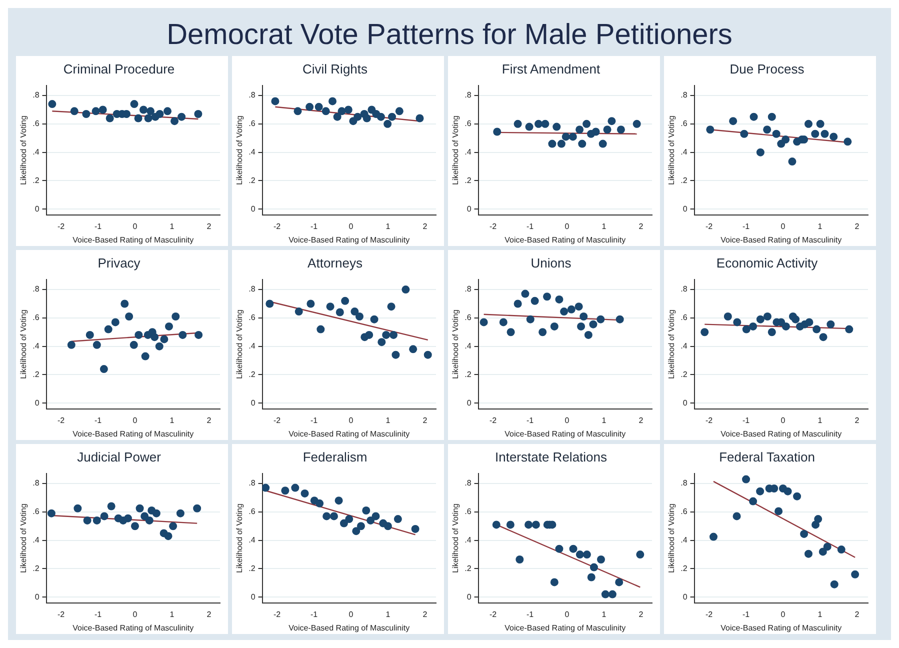 The height and width of the screenshot is (648, 899). What do you see at coordinates (551, 262) in the screenshot?
I see `chart-subtitle: Unions` at bounding box center [551, 262].